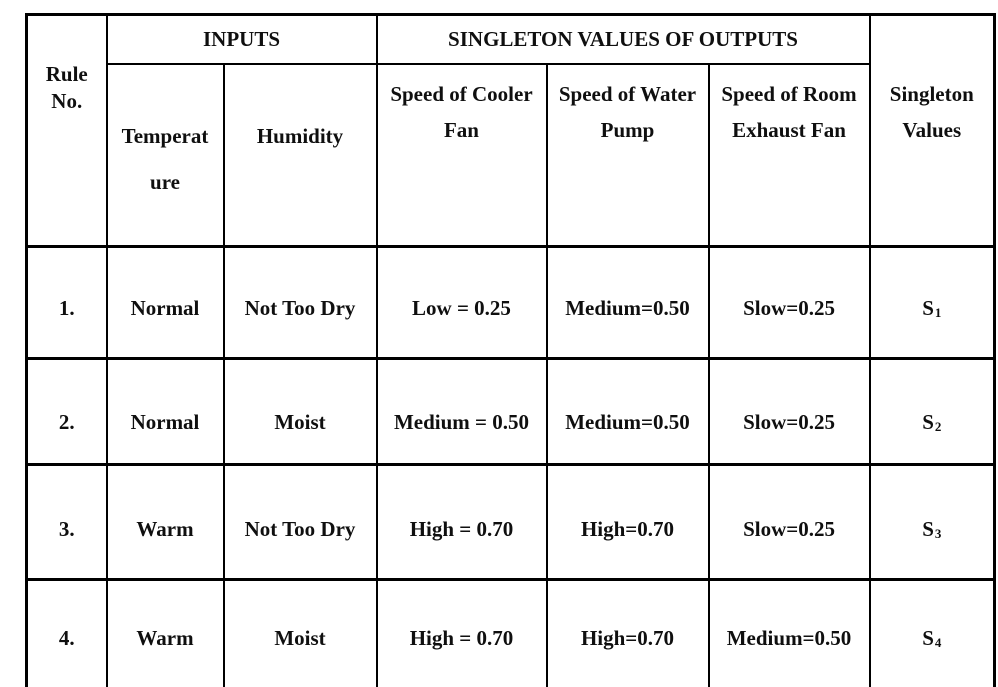 The height and width of the screenshot is (687, 998). Describe the element at coordinates (241, 39) in the screenshot. I see `header-inputs-group: INPUTS` at that location.